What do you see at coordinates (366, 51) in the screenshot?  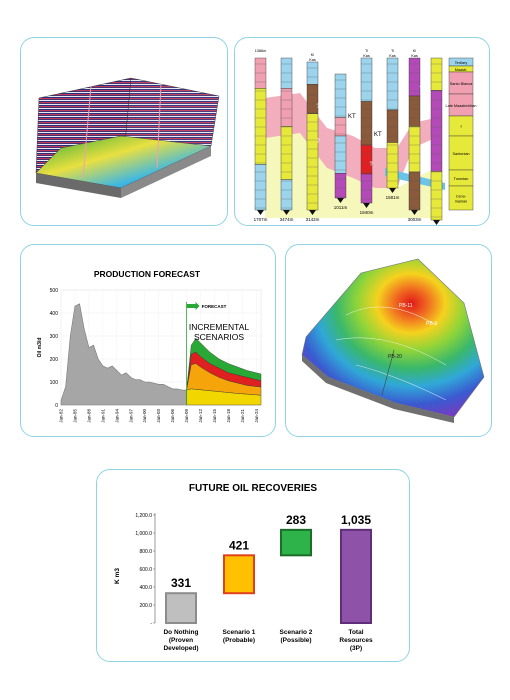 I see `well-top-label: Ti` at bounding box center [366, 51].